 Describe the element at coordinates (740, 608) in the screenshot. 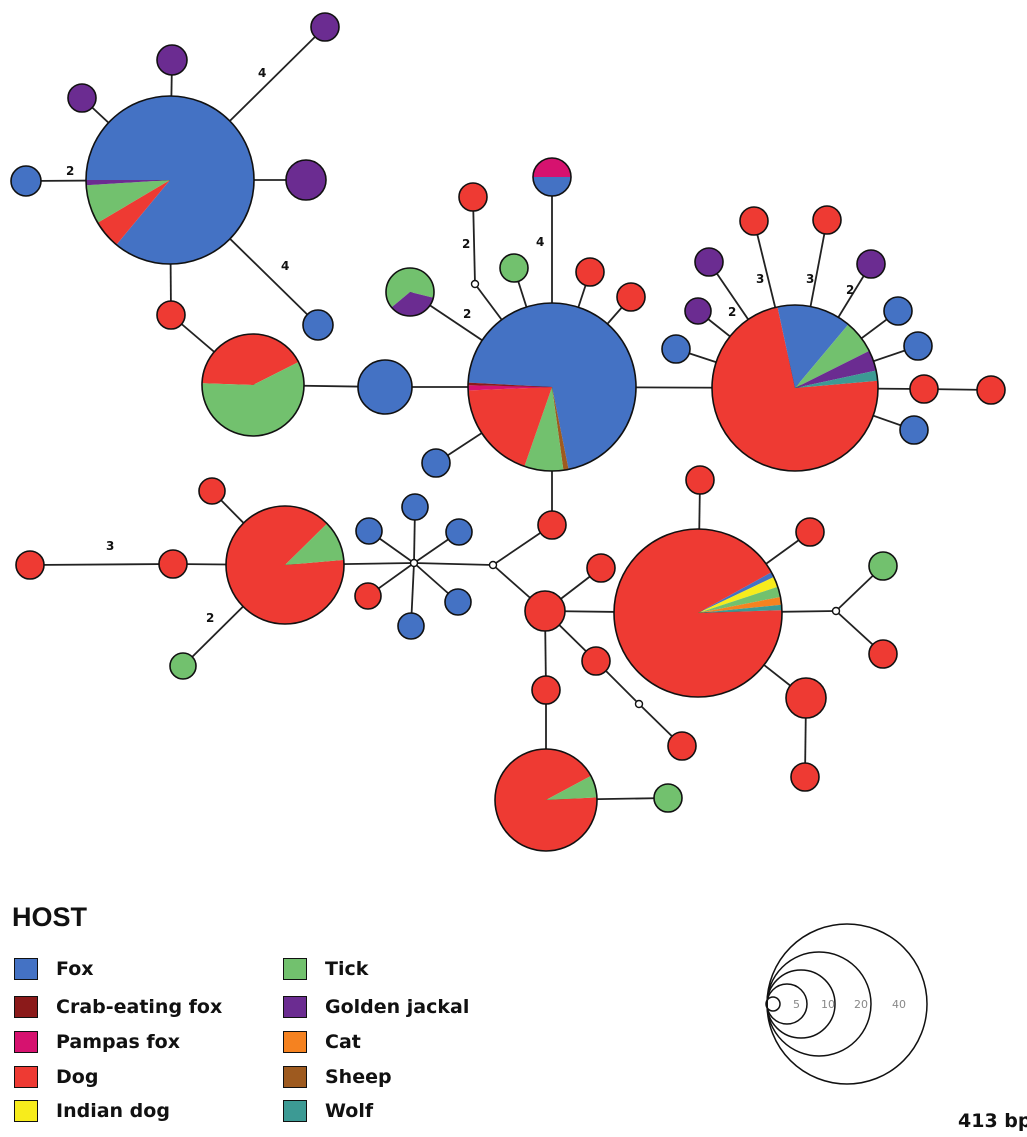

I see `pie-slice-wolf` at that location.